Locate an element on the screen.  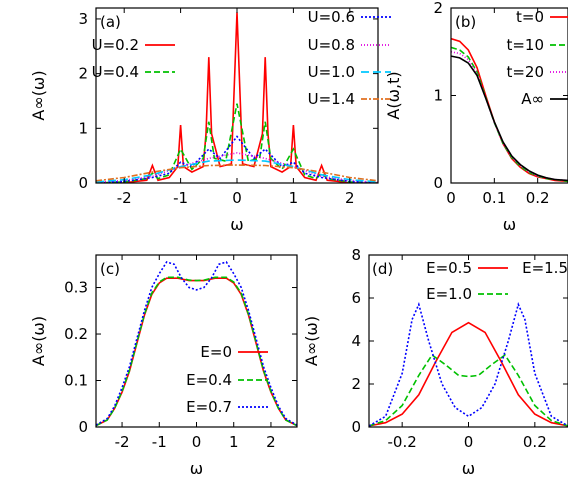
panel-label: (a) is located at coordinates (110, 22).